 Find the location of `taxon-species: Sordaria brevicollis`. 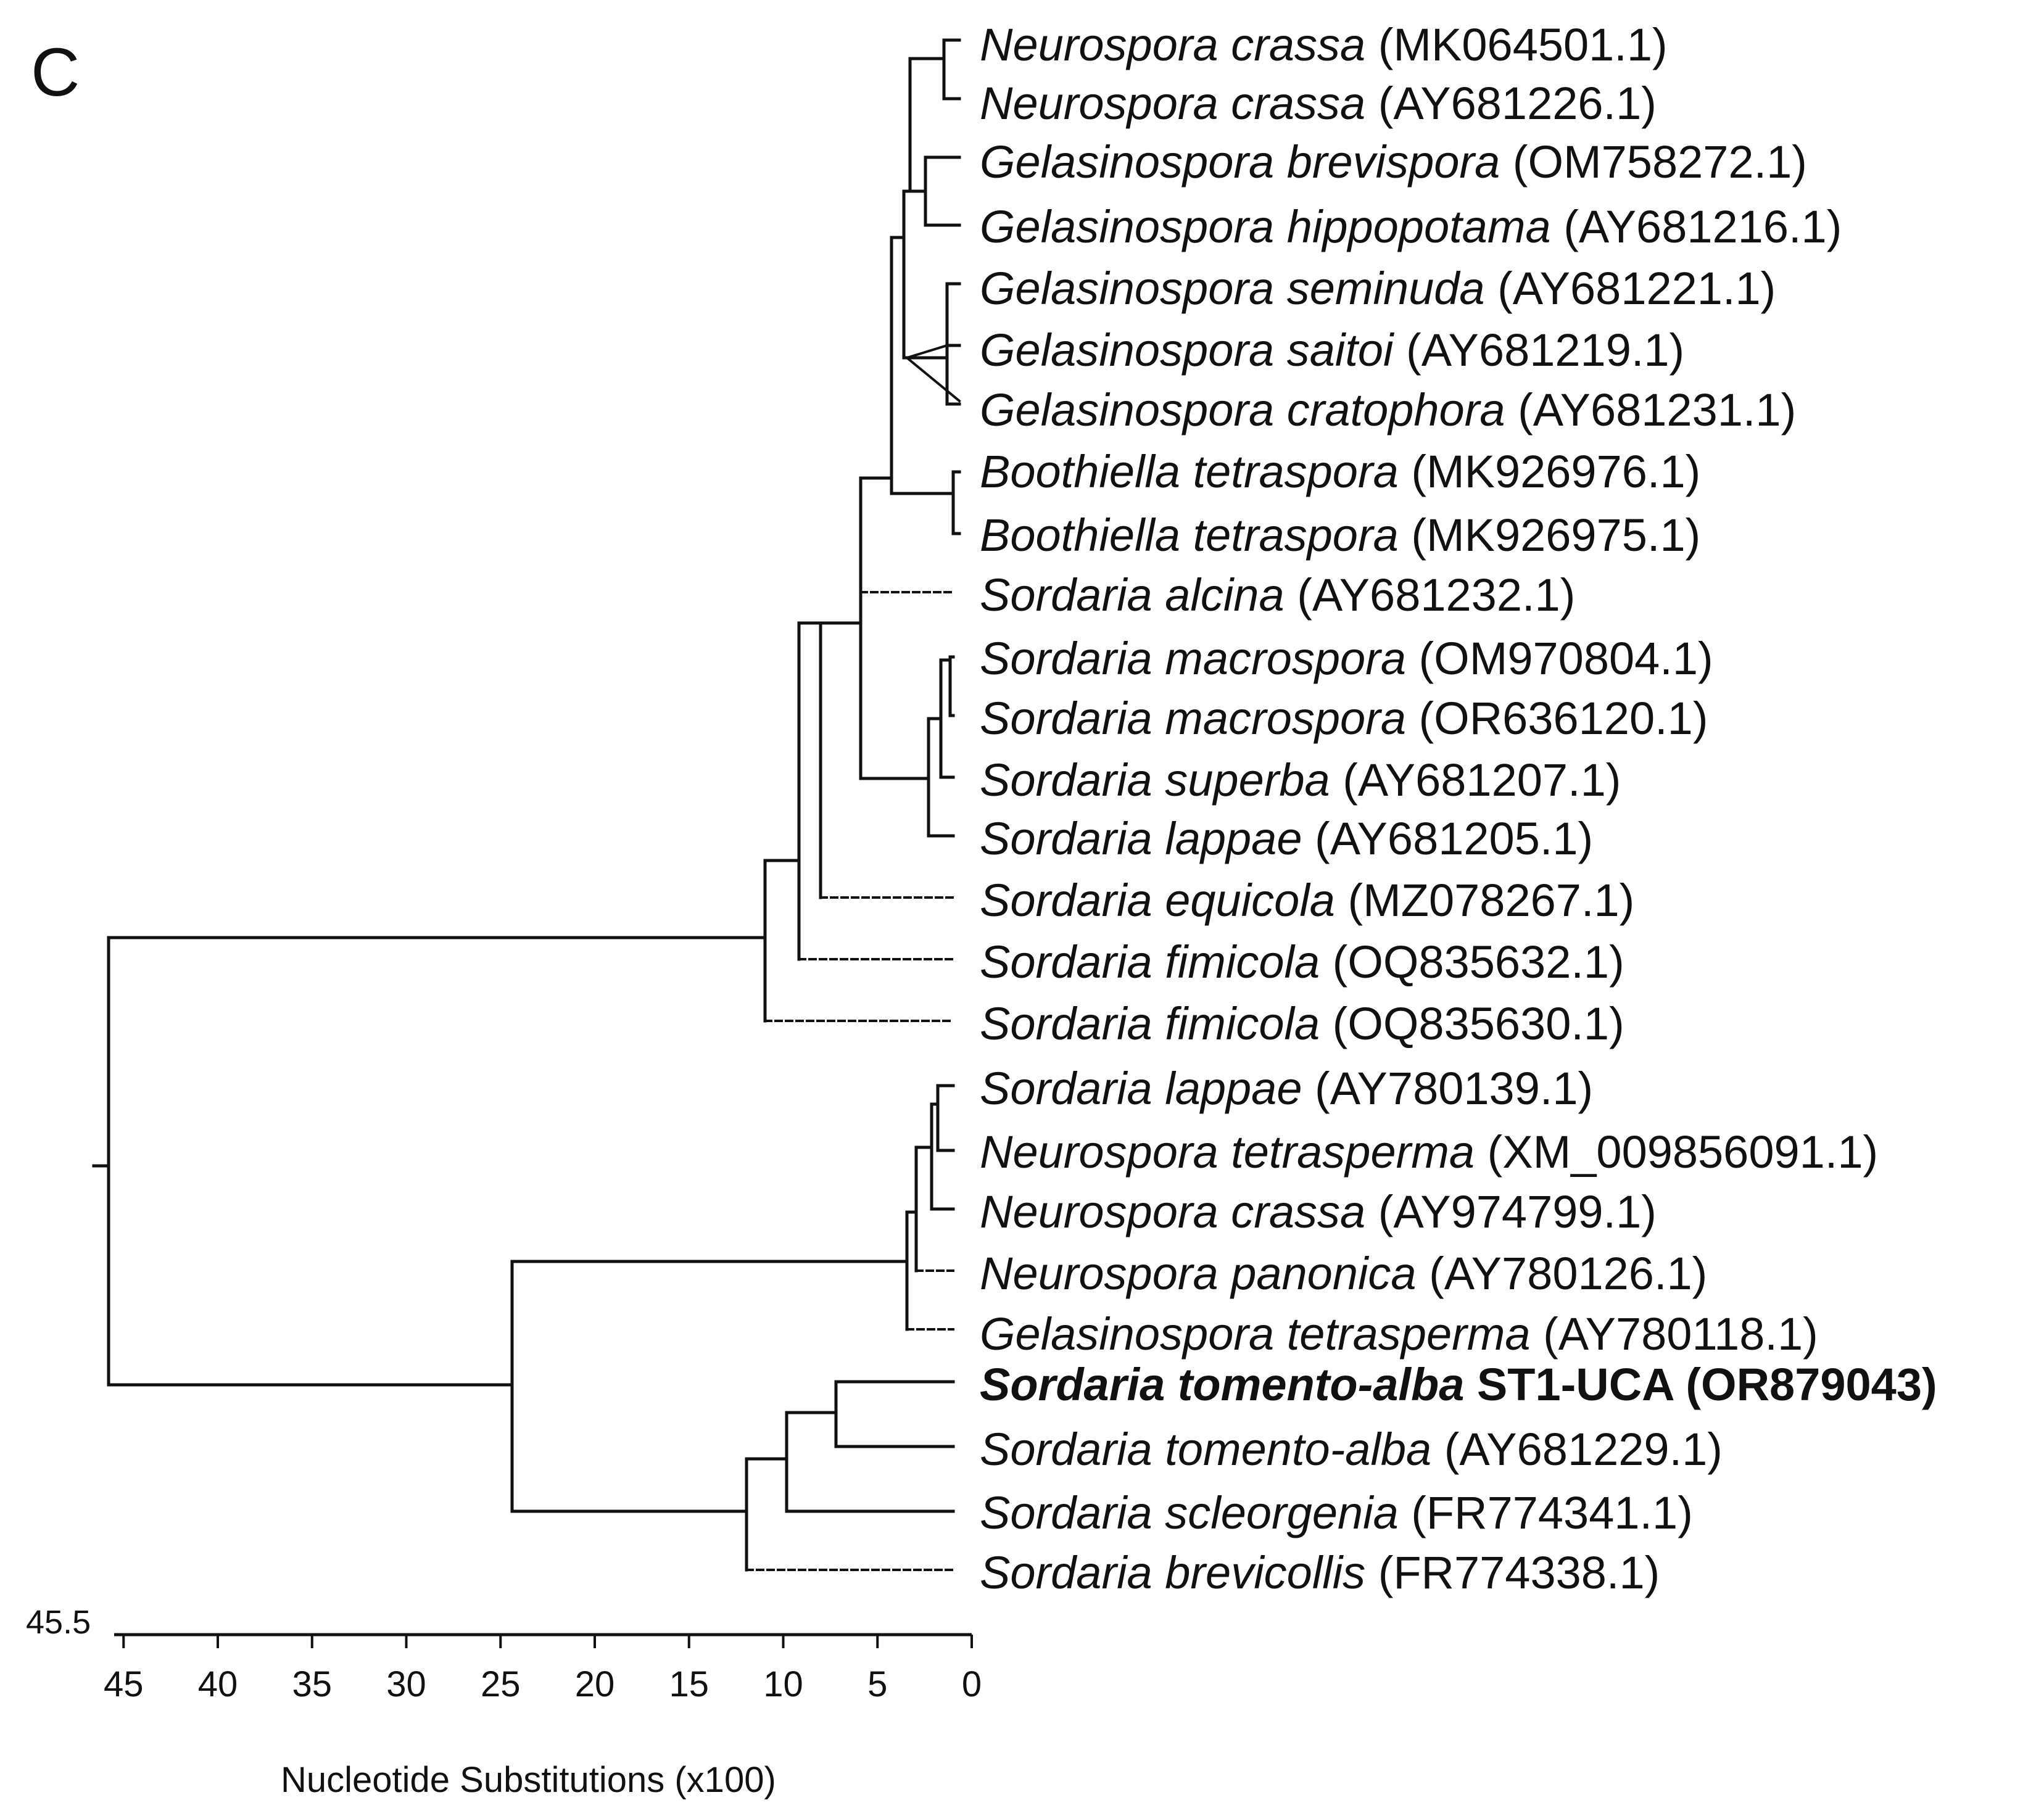

taxon-species: Sordaria brevicollis is located at coordinates (1172, 1572).